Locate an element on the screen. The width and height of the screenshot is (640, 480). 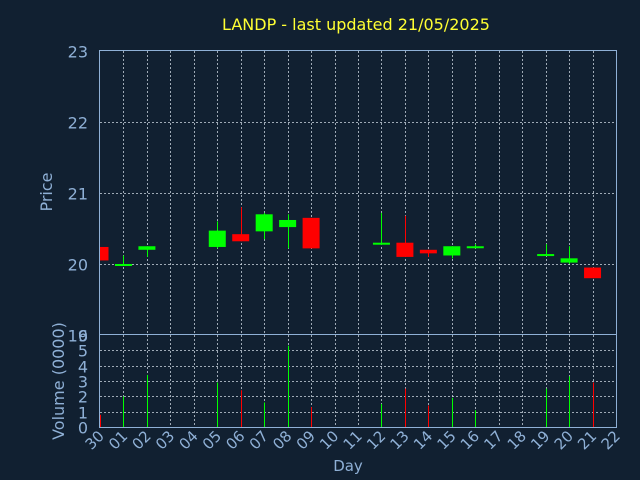
chart-title: LANDP - last updated 21/05/2025 is located at coordinates (356, 24).